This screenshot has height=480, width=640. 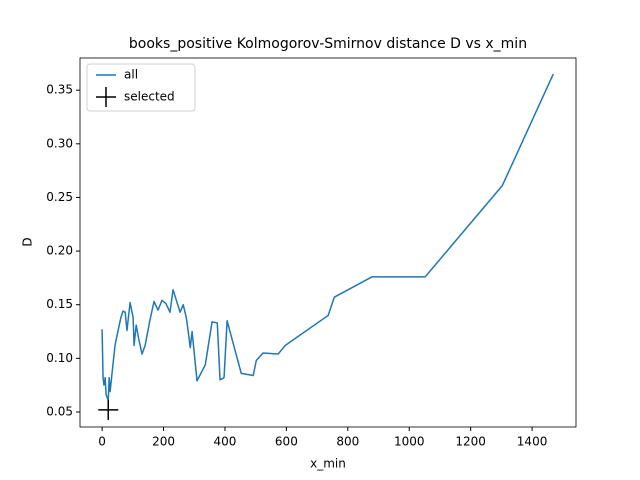 What do you see at coordinates (28, 241) in the screenshot?
I see `y-axis-label: D` at bounding box center [28, 241].